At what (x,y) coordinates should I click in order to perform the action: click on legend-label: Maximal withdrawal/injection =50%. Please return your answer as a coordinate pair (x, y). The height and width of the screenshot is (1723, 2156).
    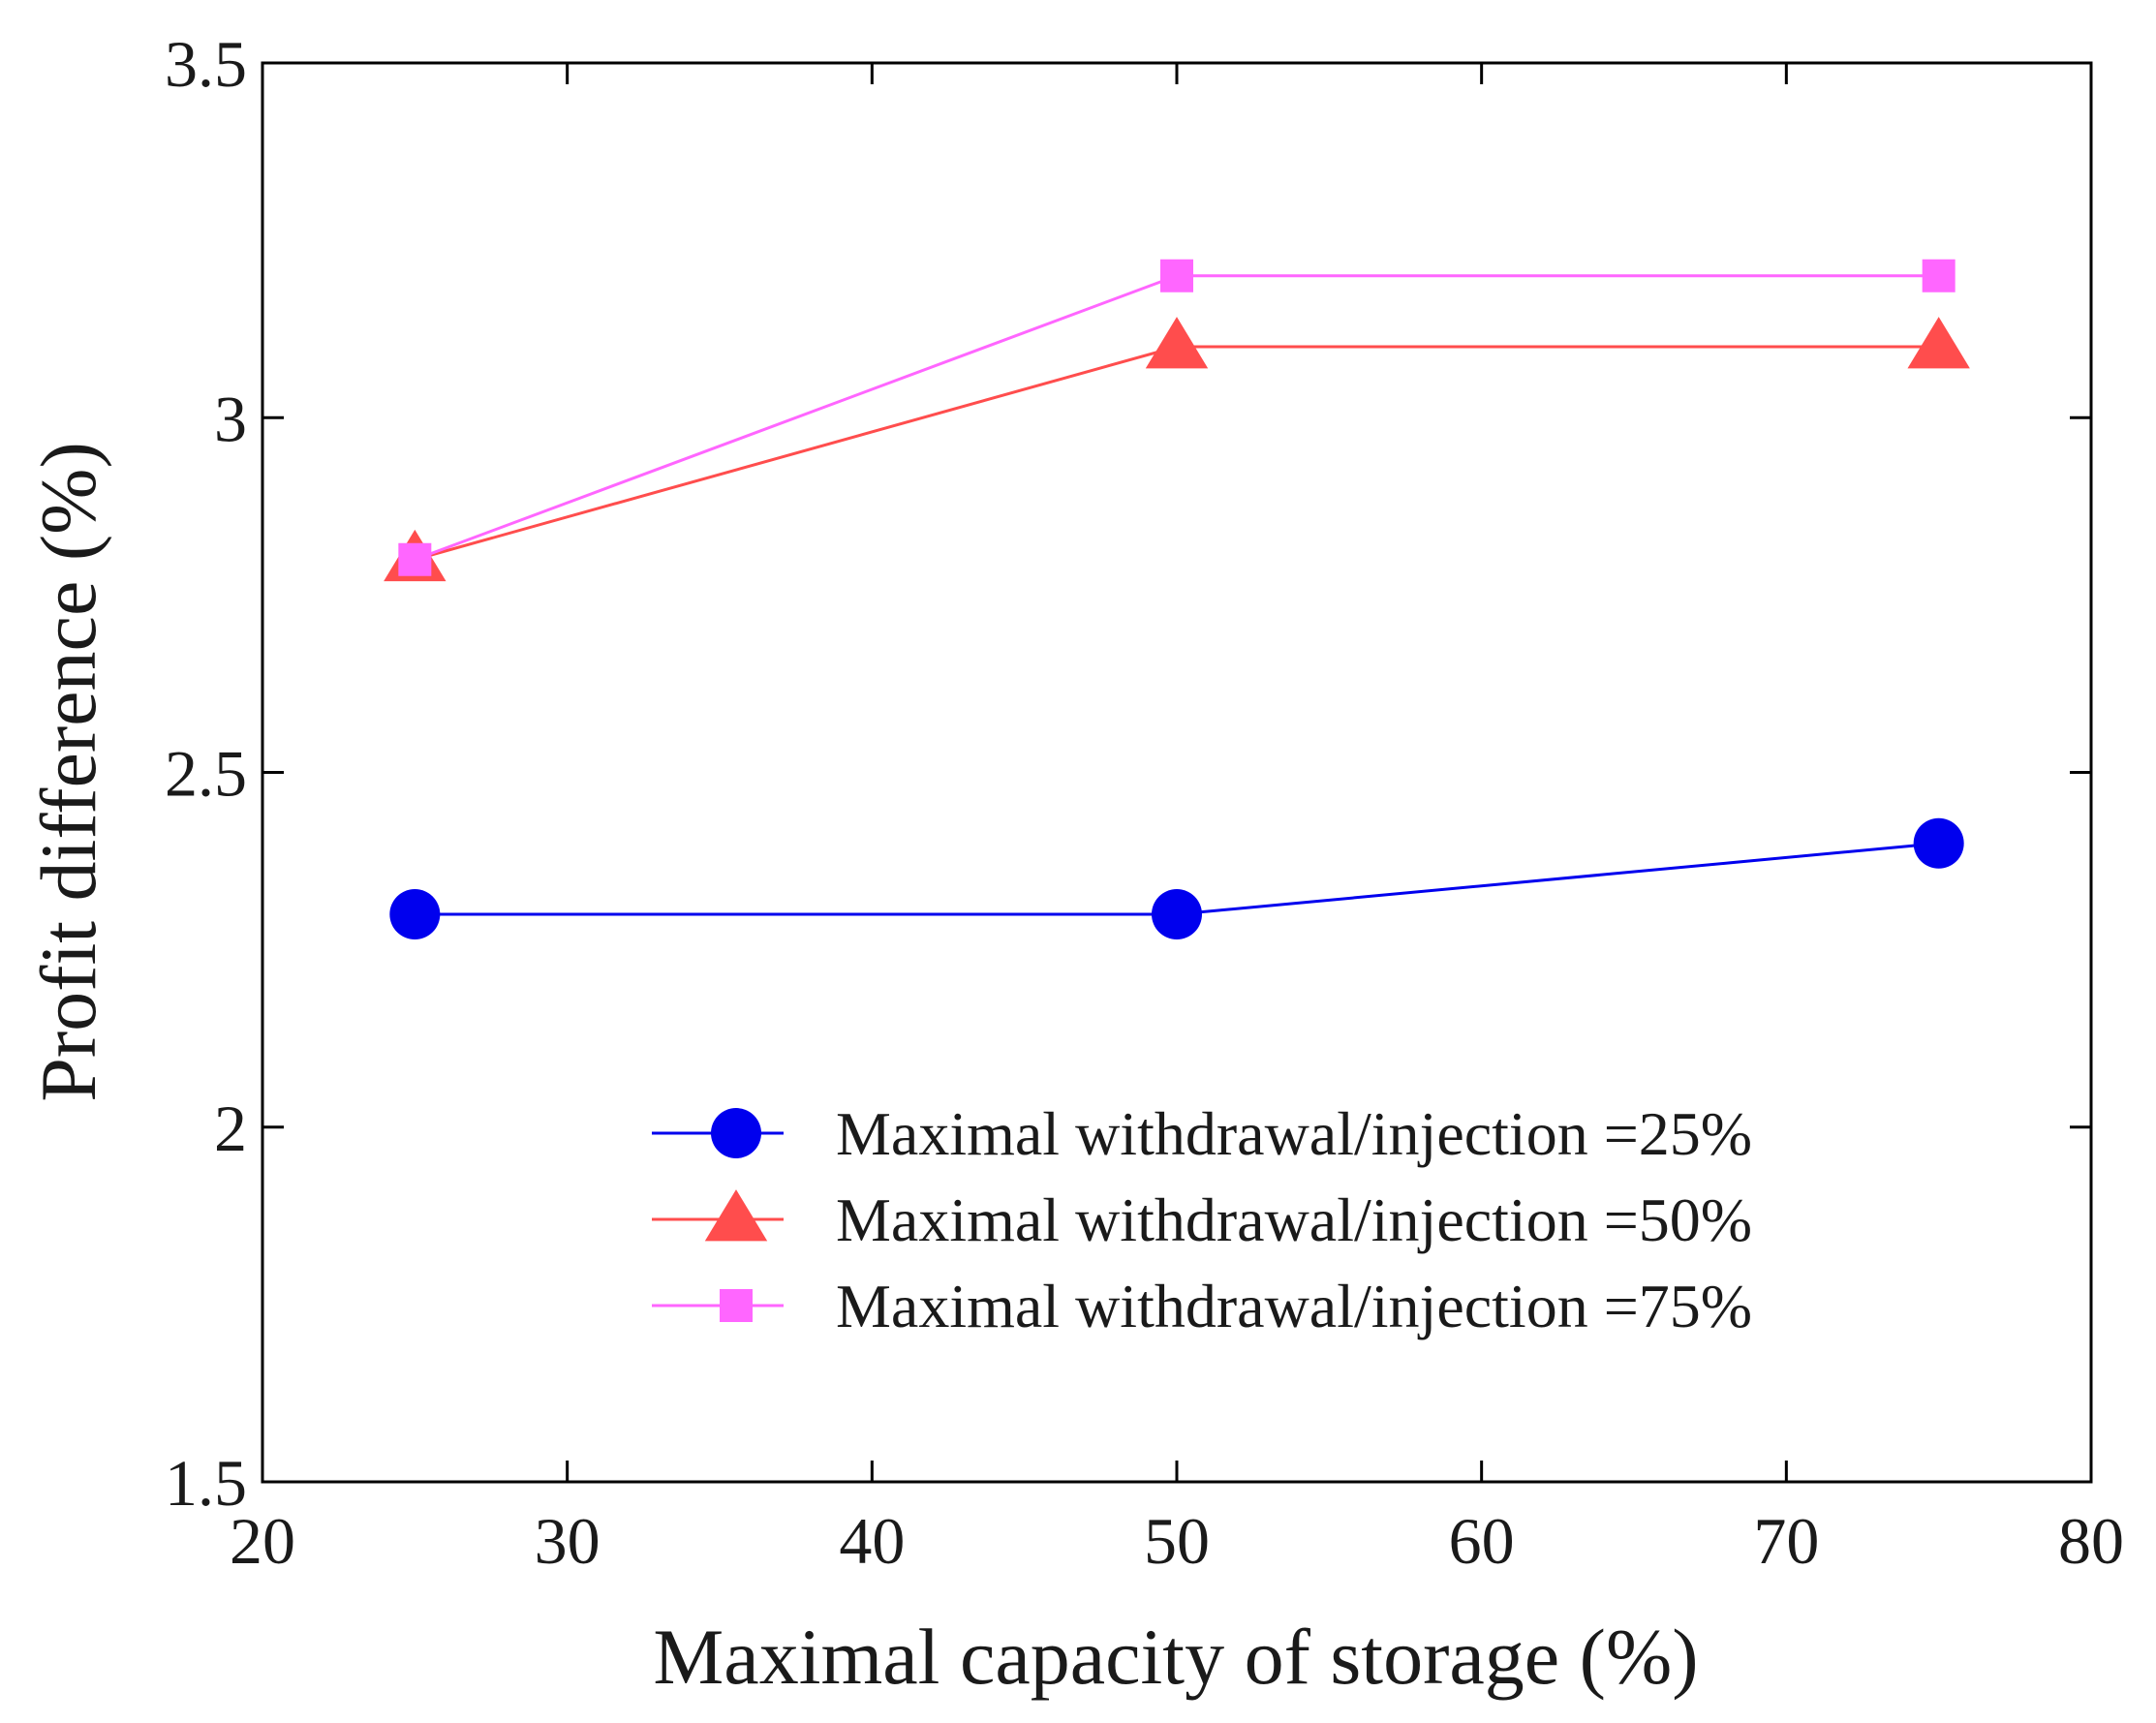
    Looking at the image, I should click on (1294, 1219).